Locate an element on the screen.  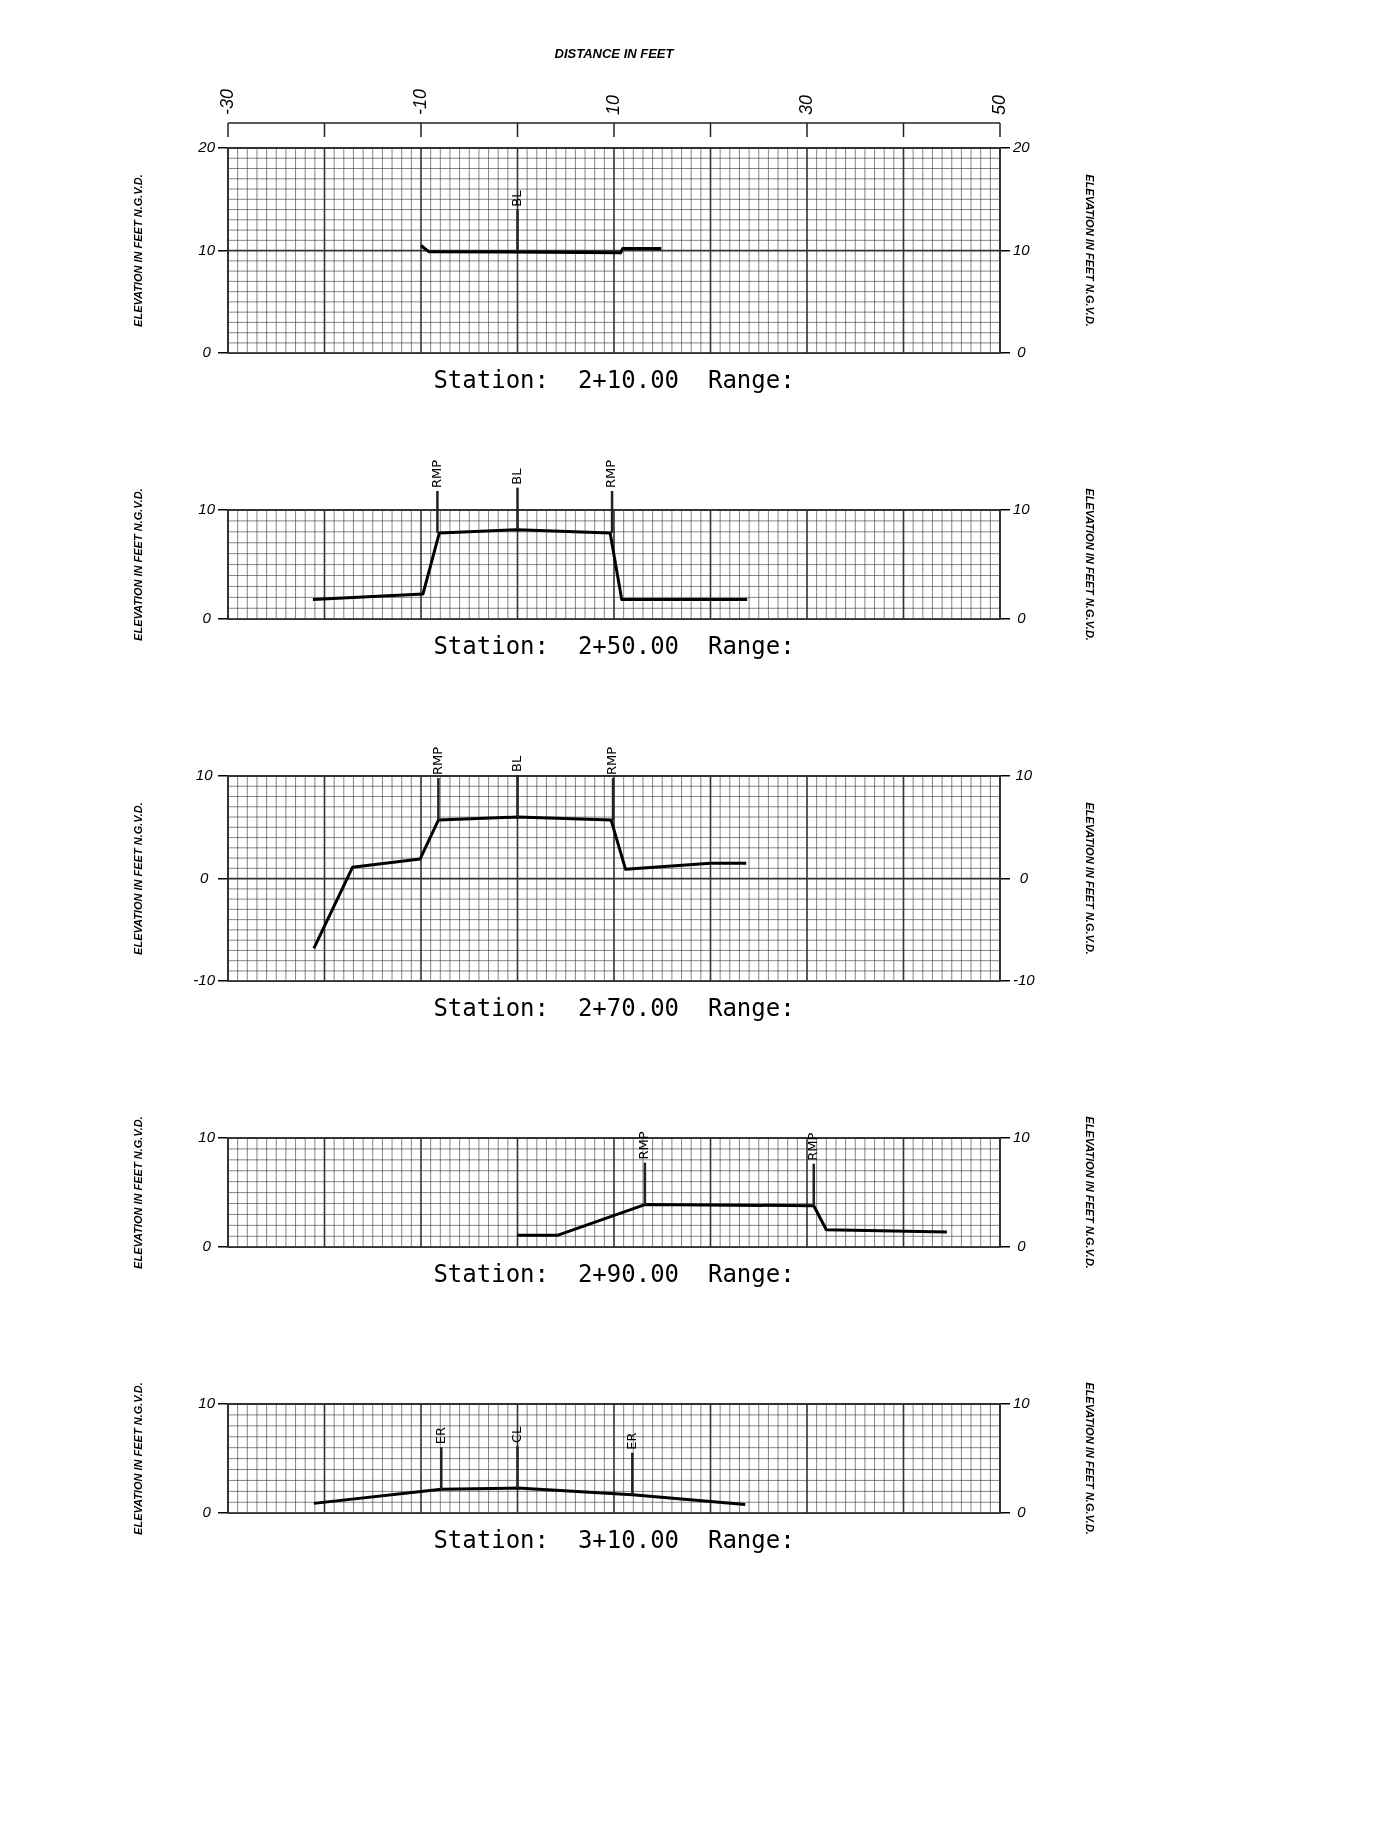
x-tick-label: 30 is located at coordinates (806, 104).